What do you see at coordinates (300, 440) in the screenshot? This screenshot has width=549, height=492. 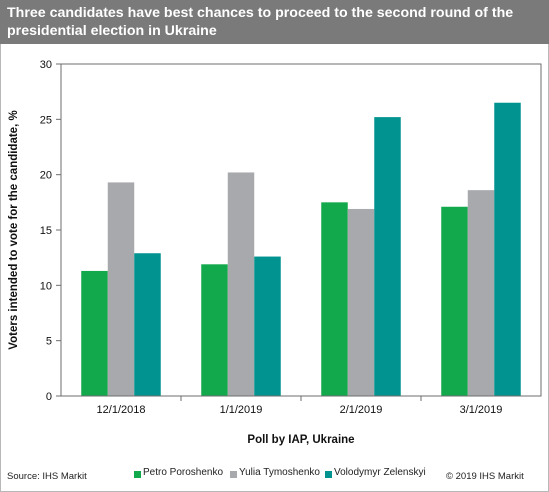 I see `x-axis-label: Poll by IAP, Ukraine` at bounding box center [300, 440].